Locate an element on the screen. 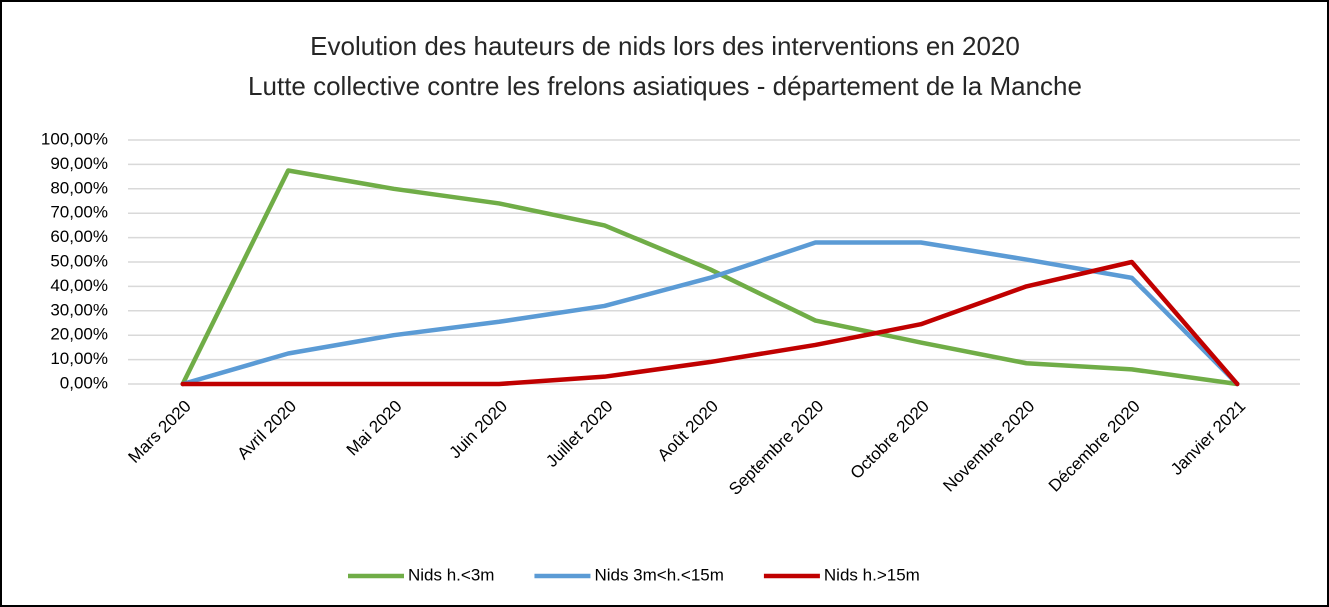 The image size is (1329, 607). y-tick-label: 10,00% is located at coordinates (79, 358).